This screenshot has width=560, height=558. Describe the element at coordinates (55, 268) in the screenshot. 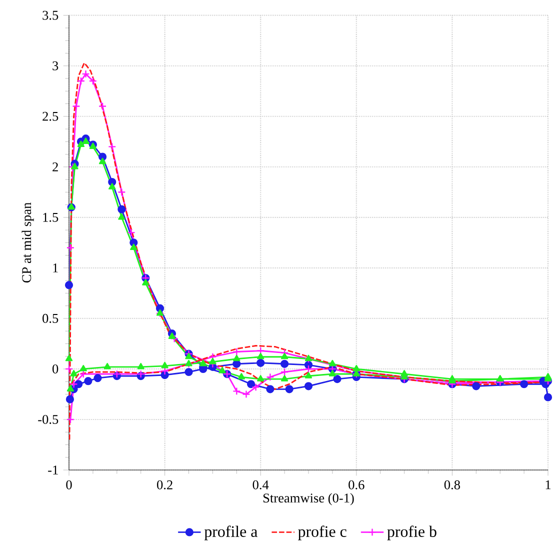

I see `y-tick-label: 1` at that location.